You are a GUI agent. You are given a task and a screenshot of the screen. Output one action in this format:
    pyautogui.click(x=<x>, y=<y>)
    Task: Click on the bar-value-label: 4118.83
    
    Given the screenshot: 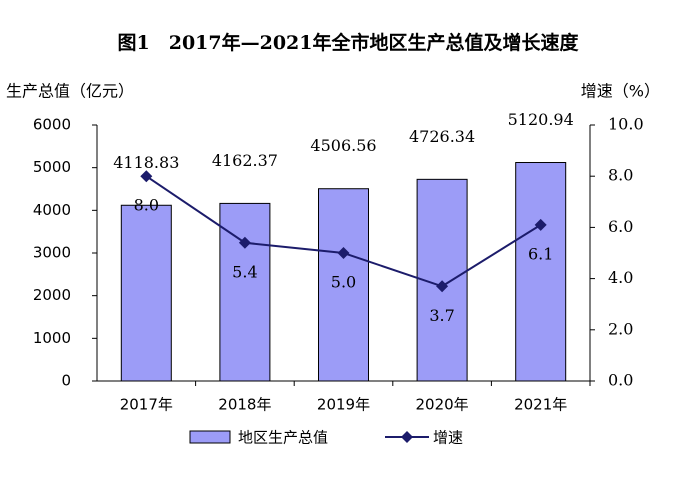 What is the action you would take?
    pyautogui.click(x=146, y=162)
    